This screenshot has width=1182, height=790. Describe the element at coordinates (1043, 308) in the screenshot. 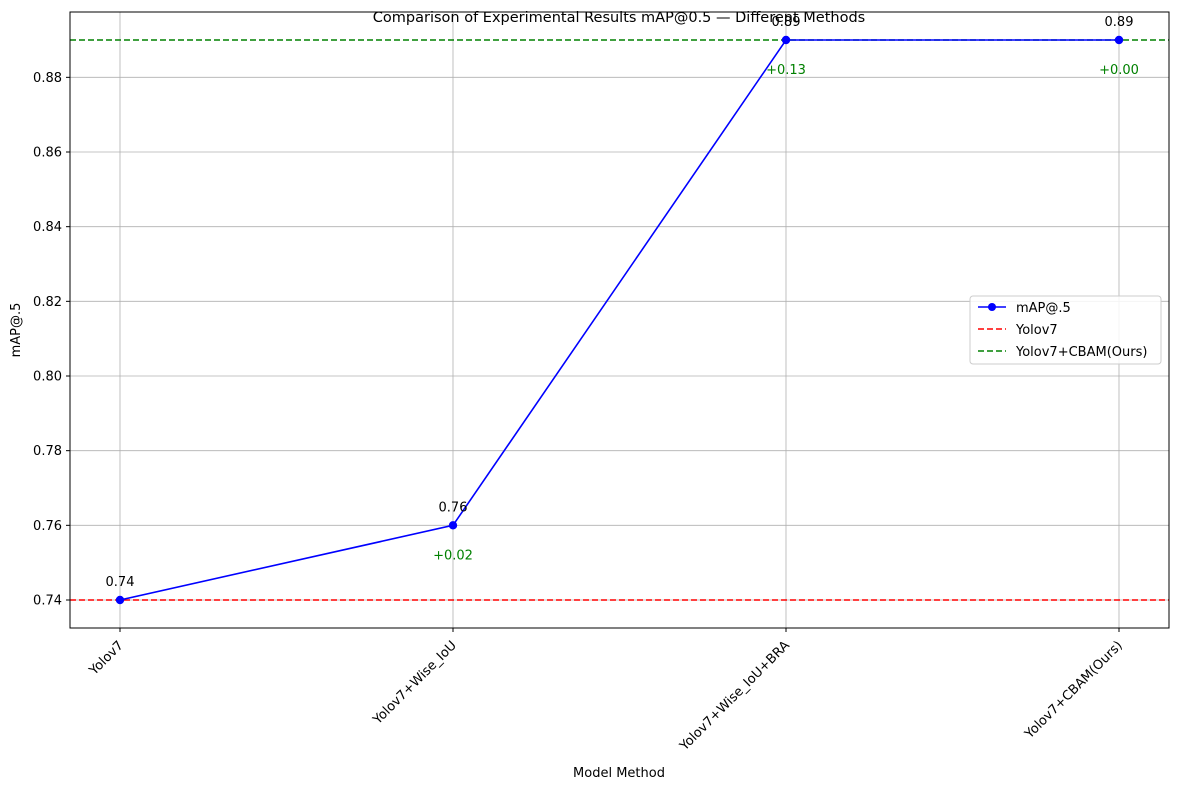

I see `legend-label-map: mAP@.5` at that location.